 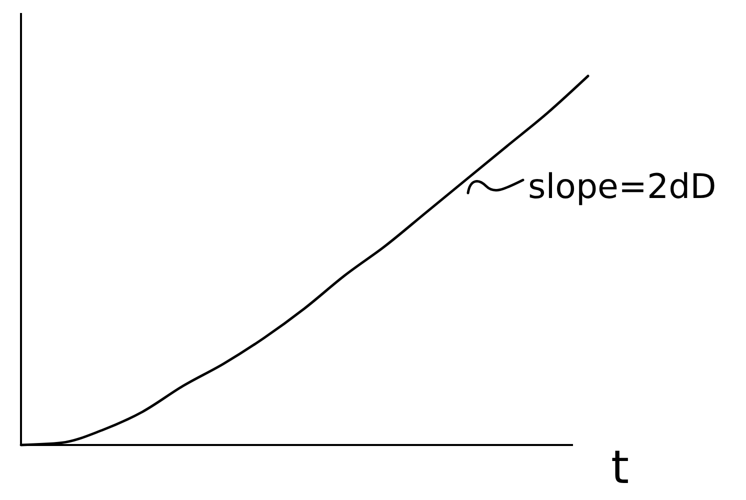 What do you see at coordinates (620, 467) in the screenshot?
I see `x-axis-title: t` at bounding box center [620, 467].